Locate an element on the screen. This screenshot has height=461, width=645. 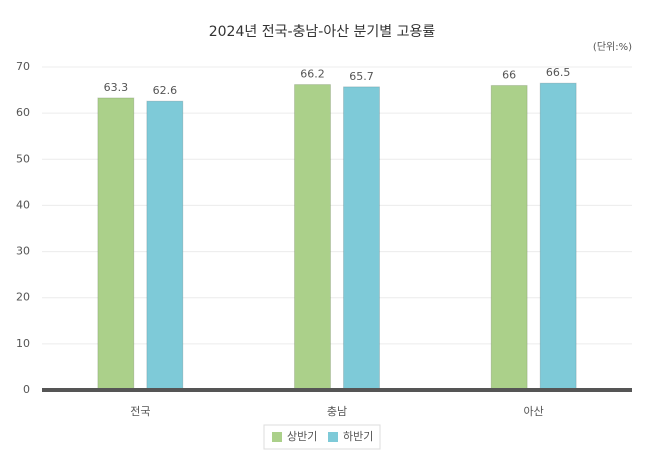
value-label: 66.2 is located at coordinates (312, 74).